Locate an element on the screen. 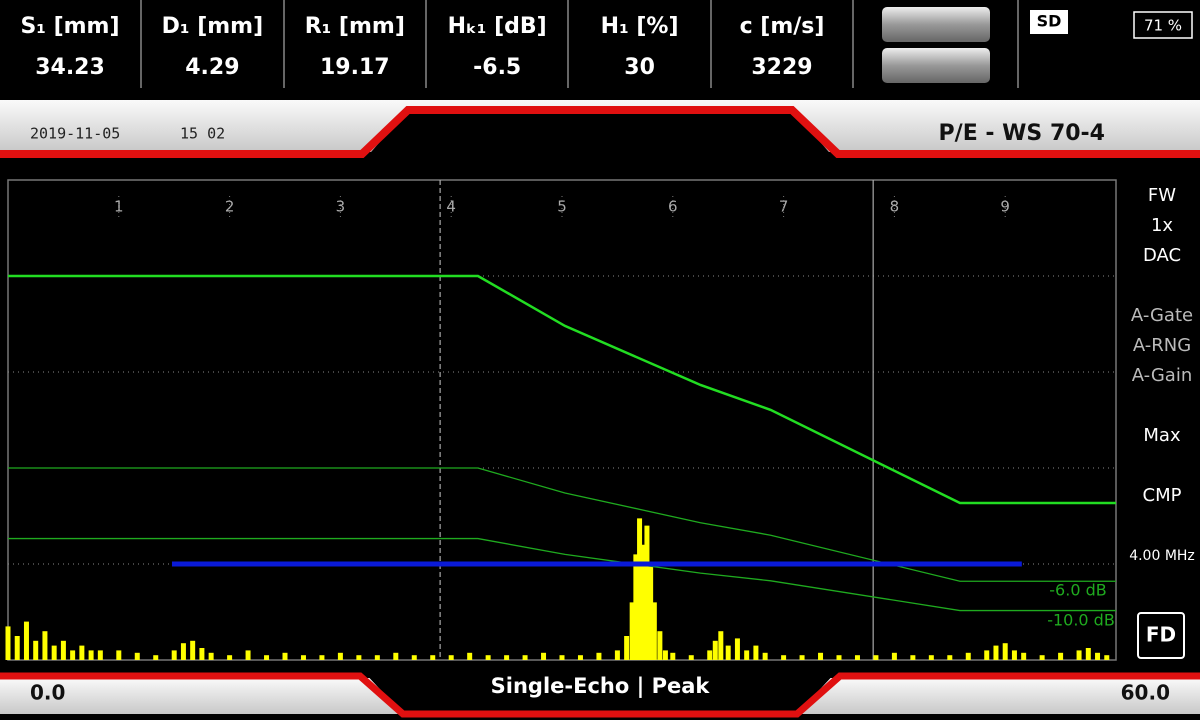 This screenshot has height=720, width=1200. reading-value: -6.5 is located at coordinates (497, 67).